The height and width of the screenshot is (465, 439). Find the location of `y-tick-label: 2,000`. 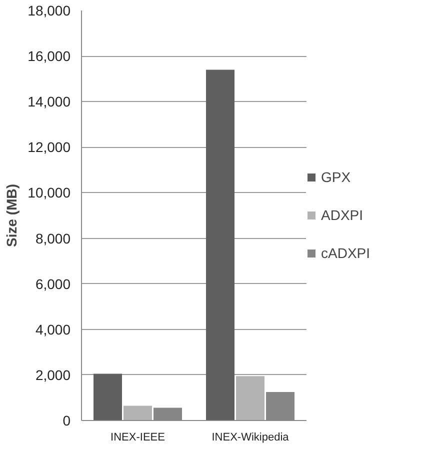

y-tick-label: 2,000 is located at coordinates (53, 374).